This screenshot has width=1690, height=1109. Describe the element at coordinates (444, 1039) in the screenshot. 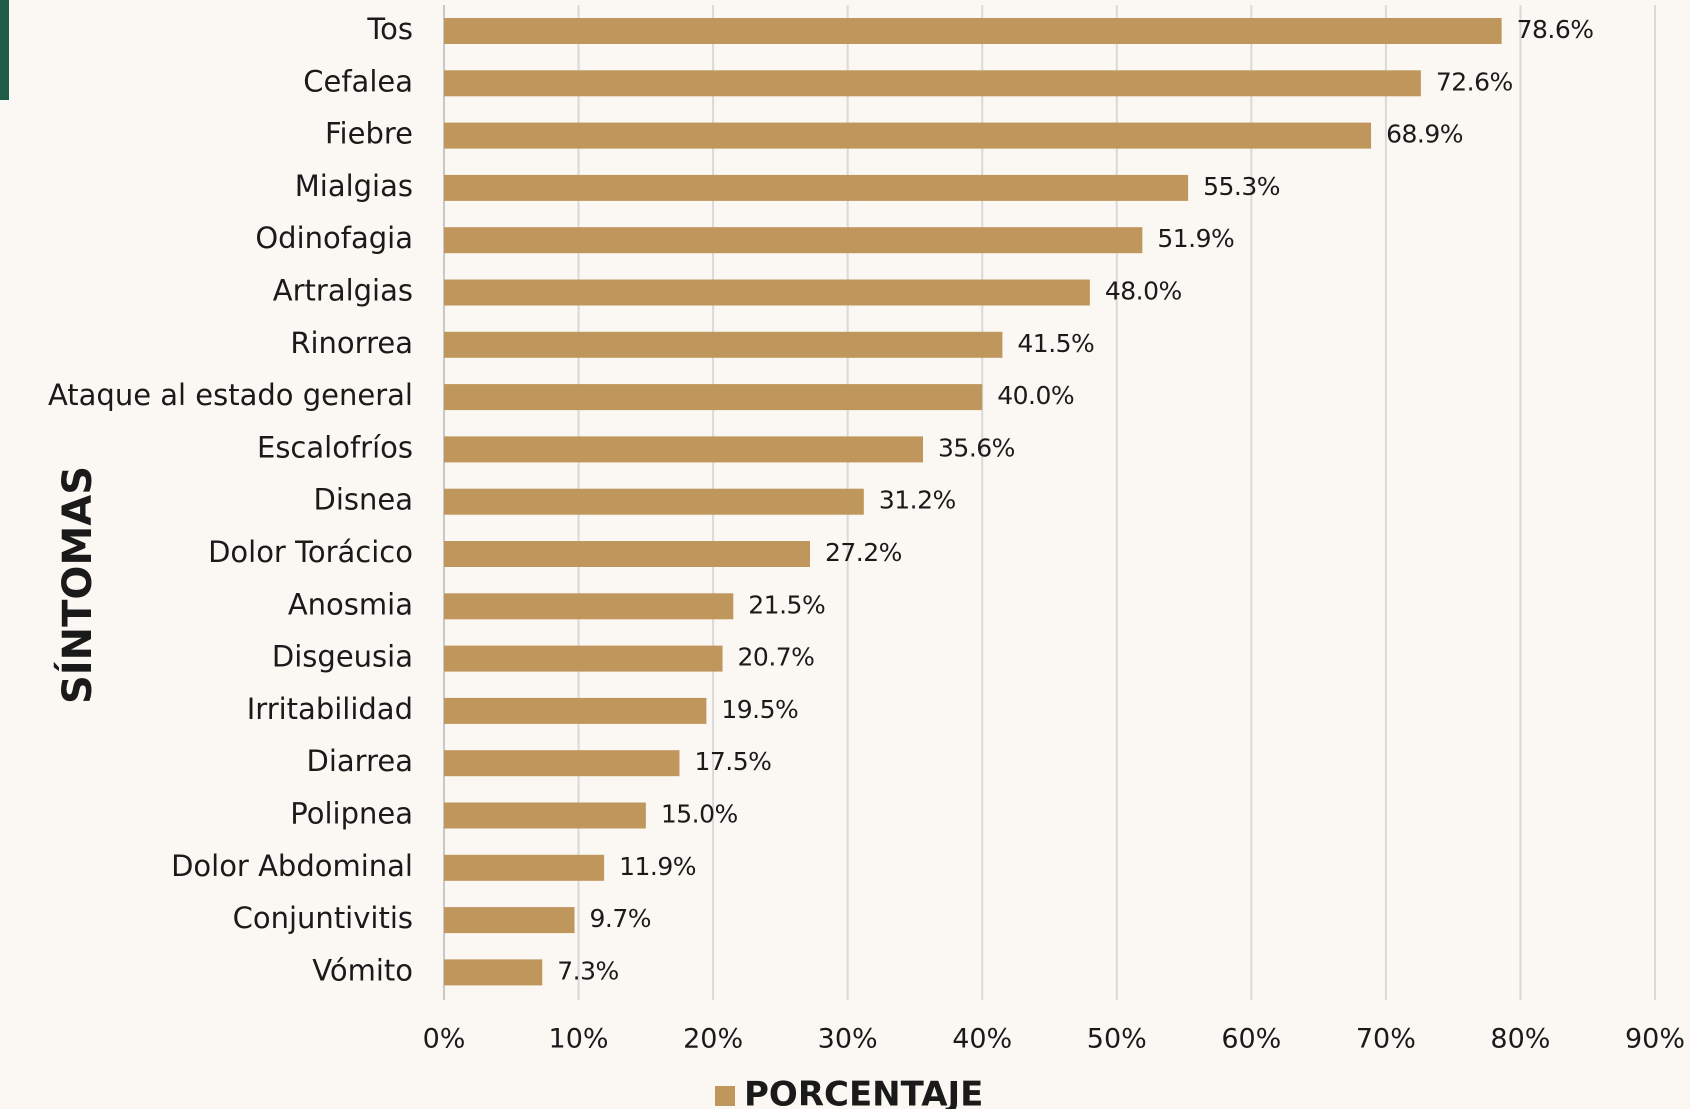

I see `x-tick-label: 0%` at that location.